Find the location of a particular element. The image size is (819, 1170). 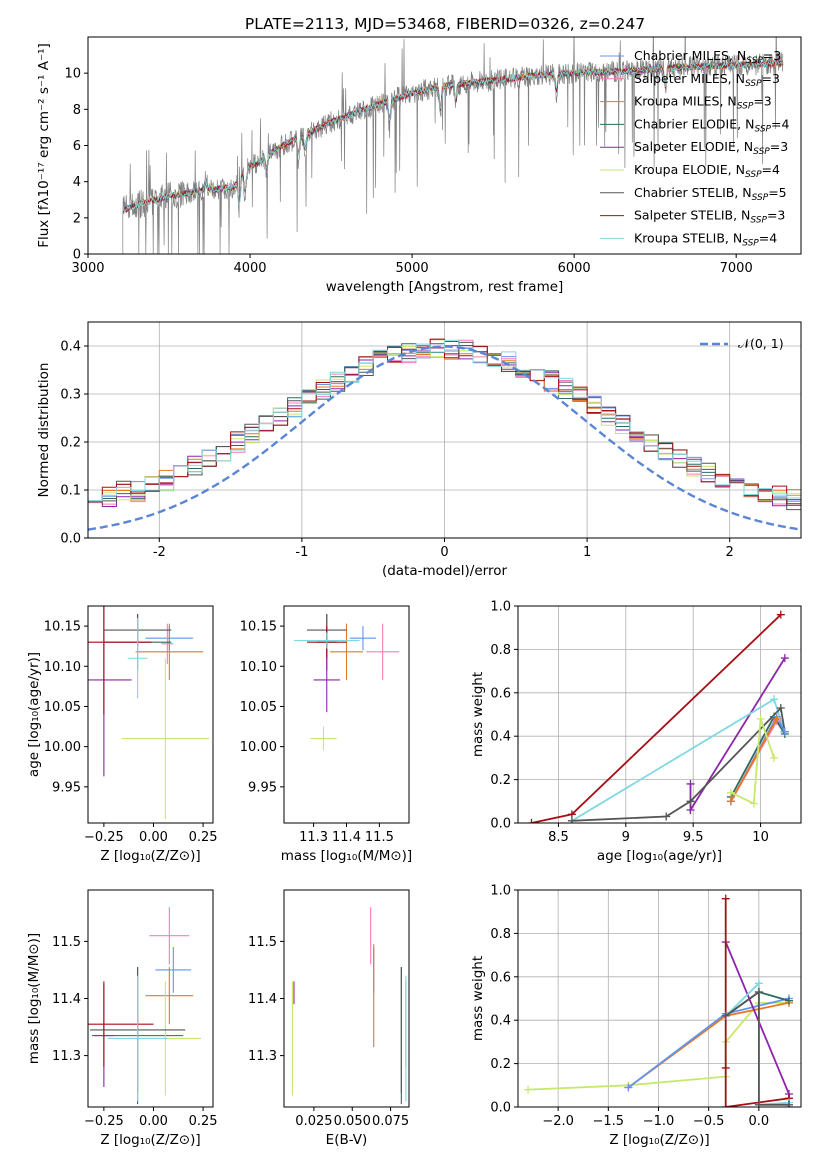

plot-area-age_vs_mass is located at coordinates (346, 682).